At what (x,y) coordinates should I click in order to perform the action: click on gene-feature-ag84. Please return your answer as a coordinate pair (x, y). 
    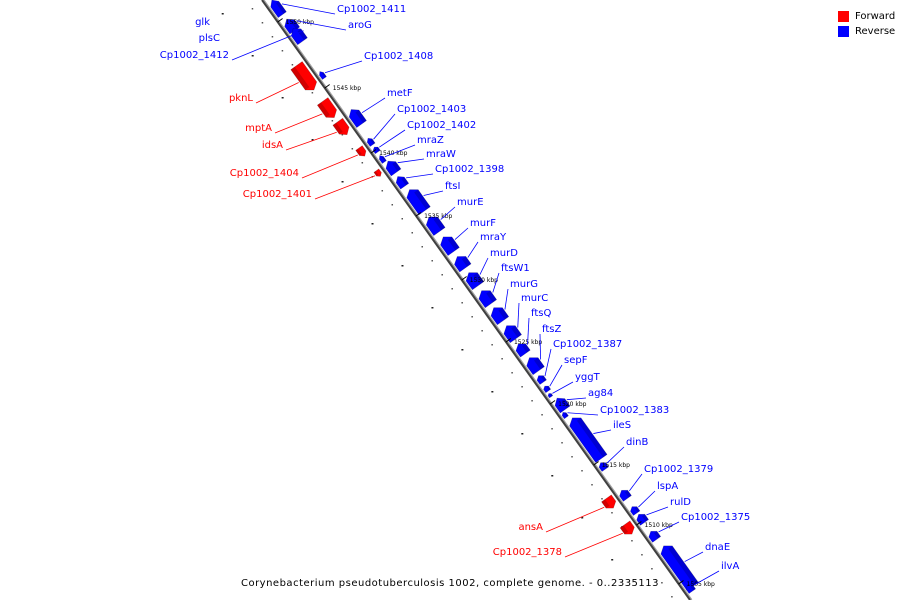
    Looking at the image, I should click on (562, 405).